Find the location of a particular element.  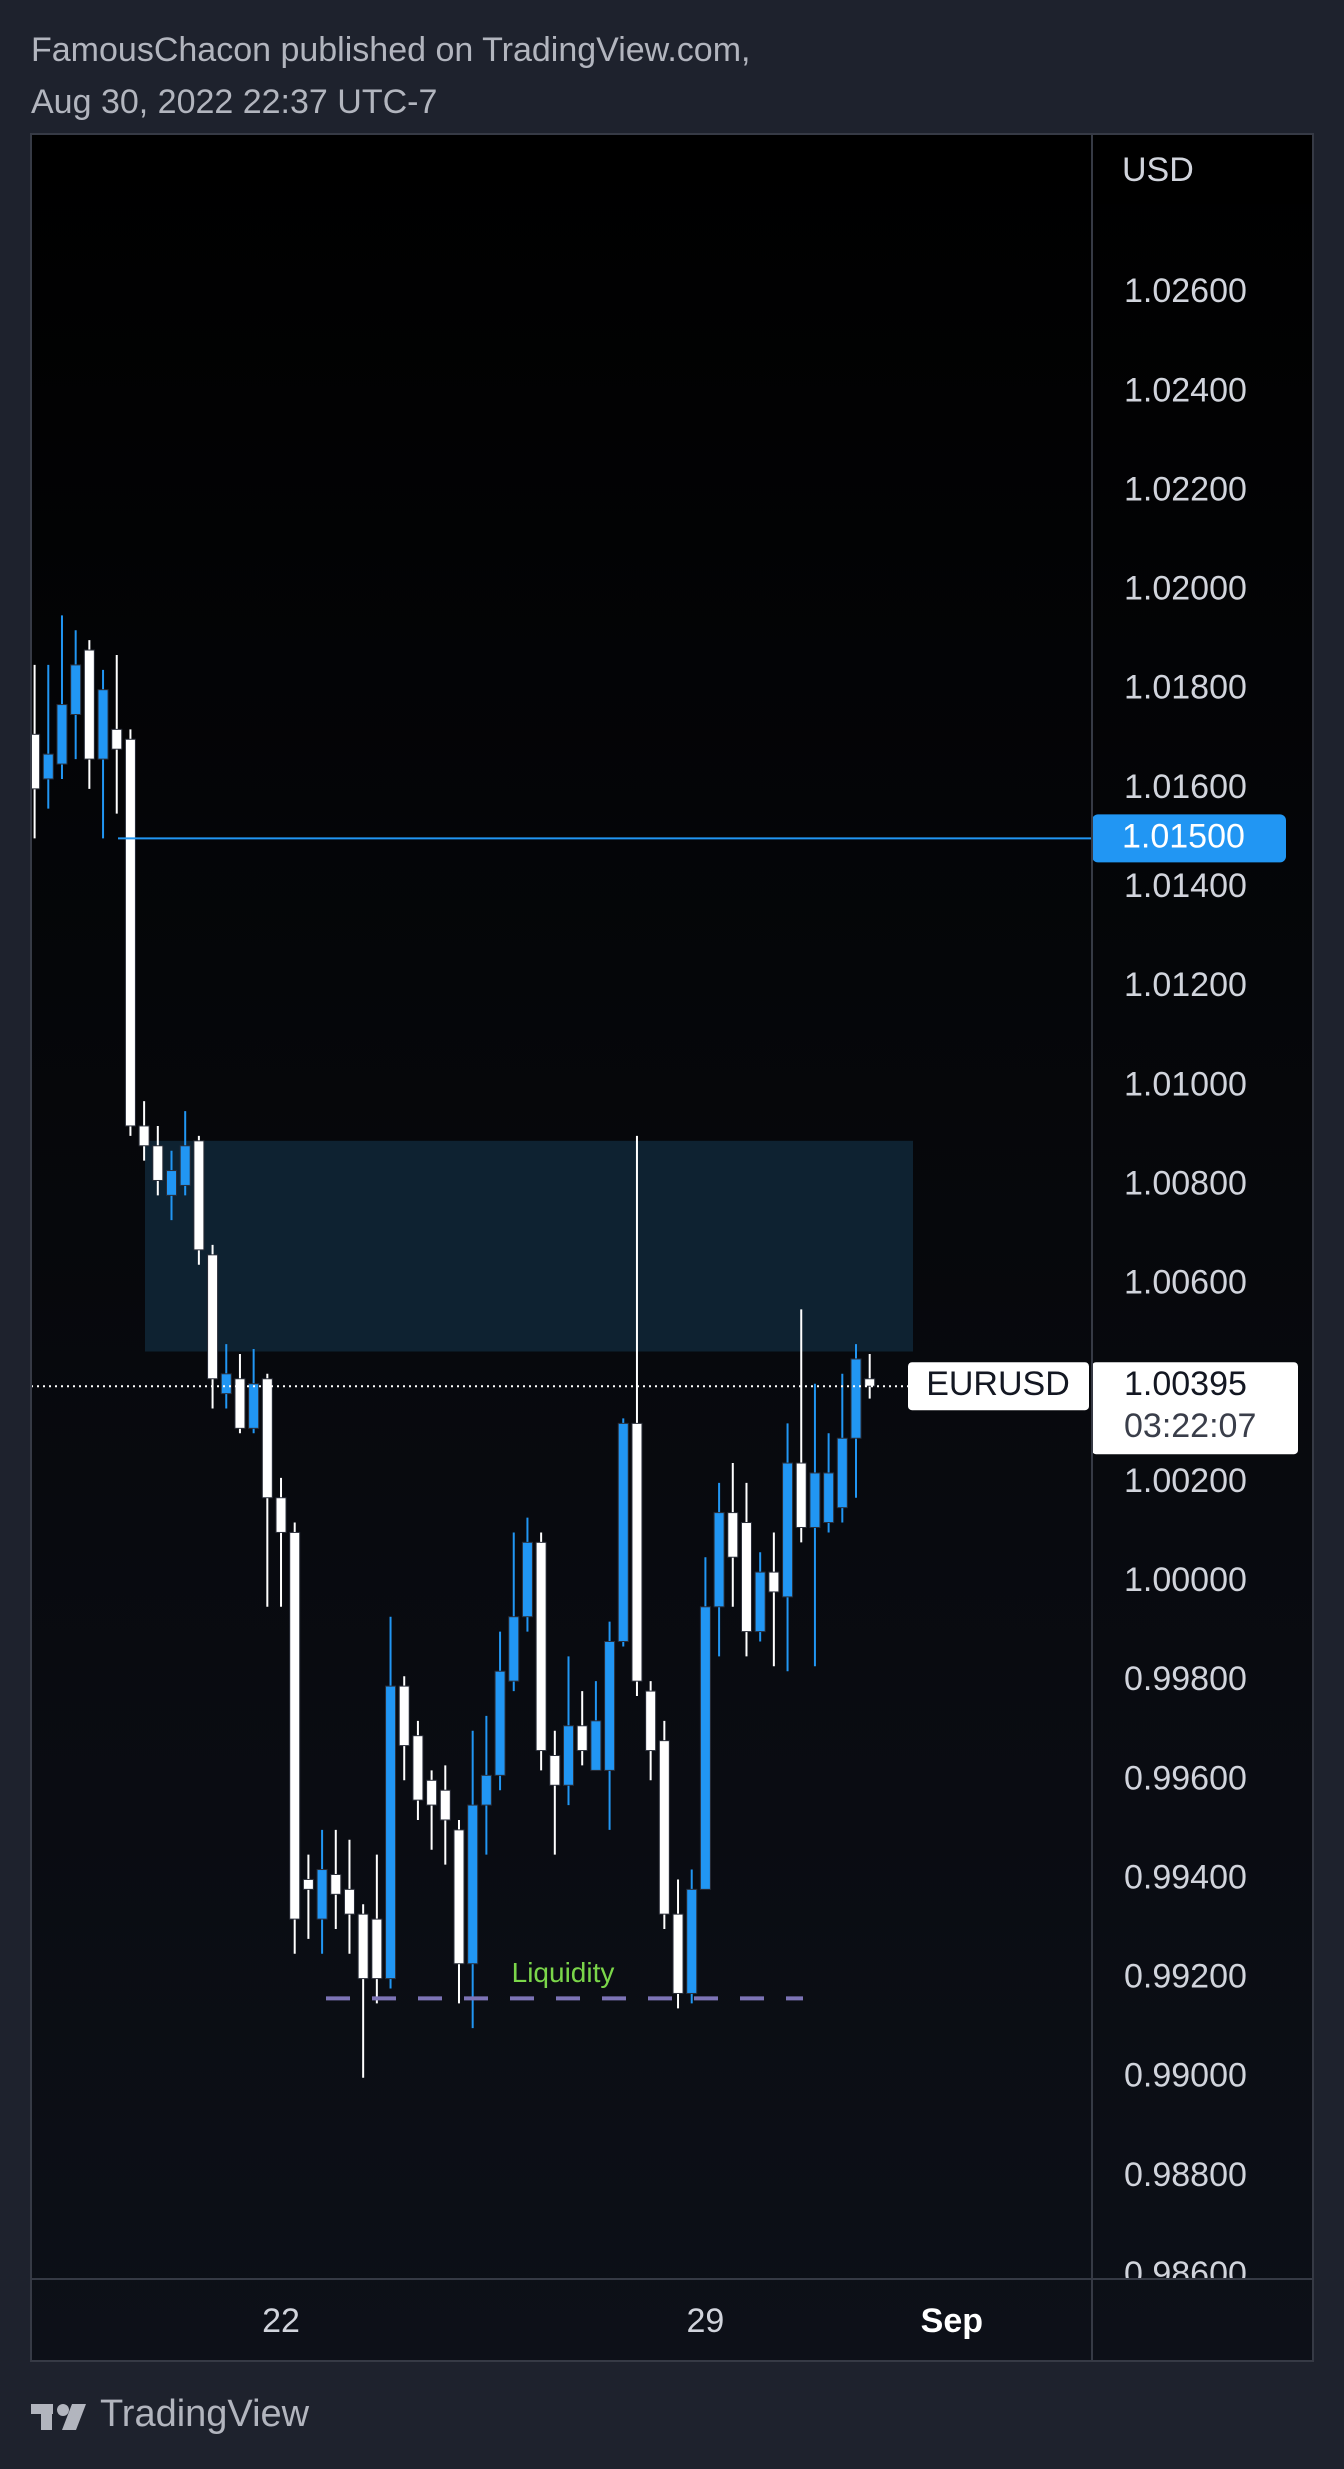

level-label-box is located at coordinates (1189, 838).